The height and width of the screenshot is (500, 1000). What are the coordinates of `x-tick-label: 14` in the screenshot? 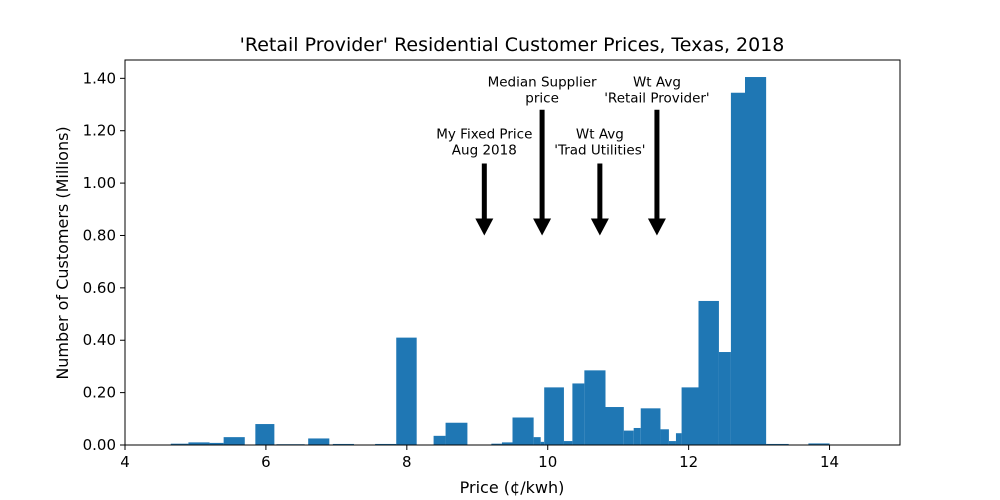 It's located at (829, 462).